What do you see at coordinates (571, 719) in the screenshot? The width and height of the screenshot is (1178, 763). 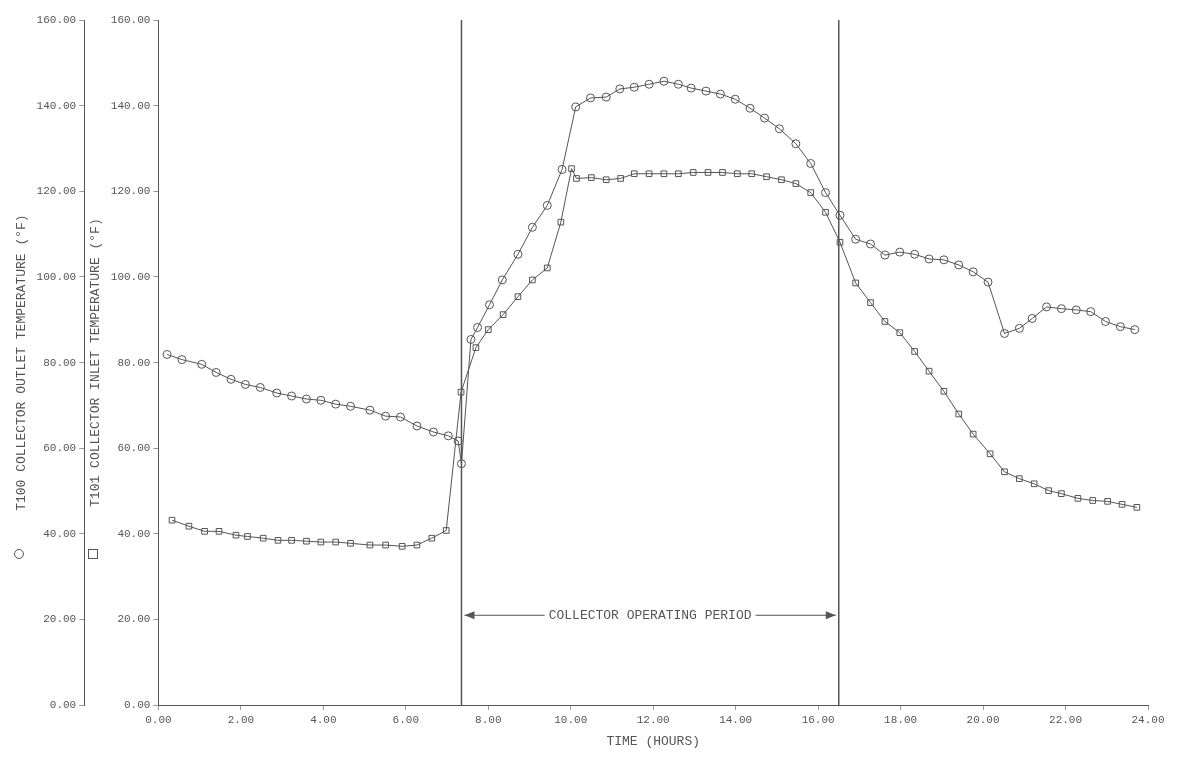 I see `x-tick-label: 10.00` at bounding box center [571, 719].